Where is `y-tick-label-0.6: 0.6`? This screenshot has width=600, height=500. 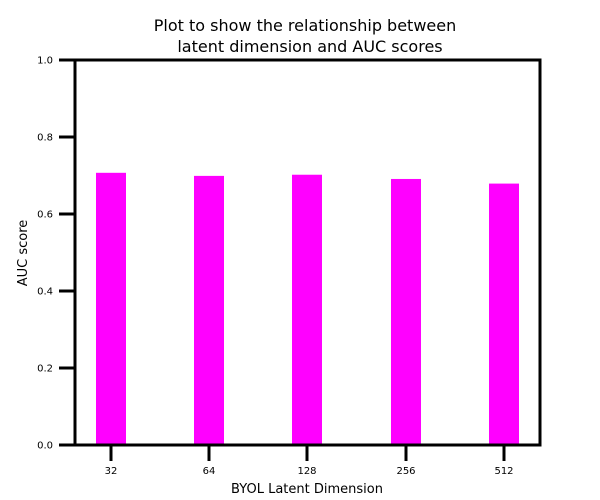
y-tick-label-0.6: 0.6 is located at coordinates (45, 215).